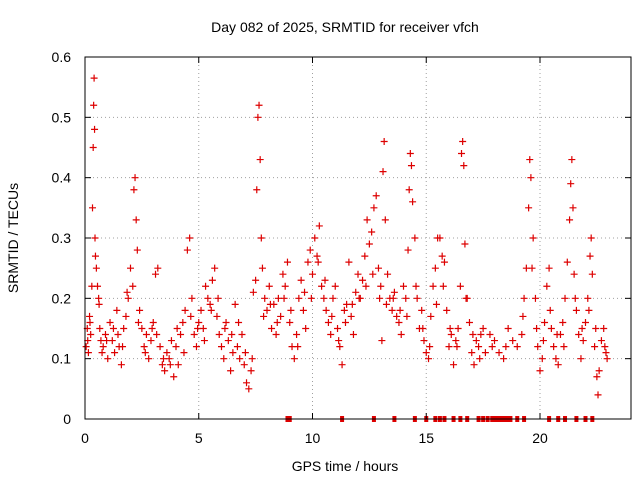  Describe the element at coordinates (62, 178) in the screenshot. I see `y-tick-label: 0.4` at that location.